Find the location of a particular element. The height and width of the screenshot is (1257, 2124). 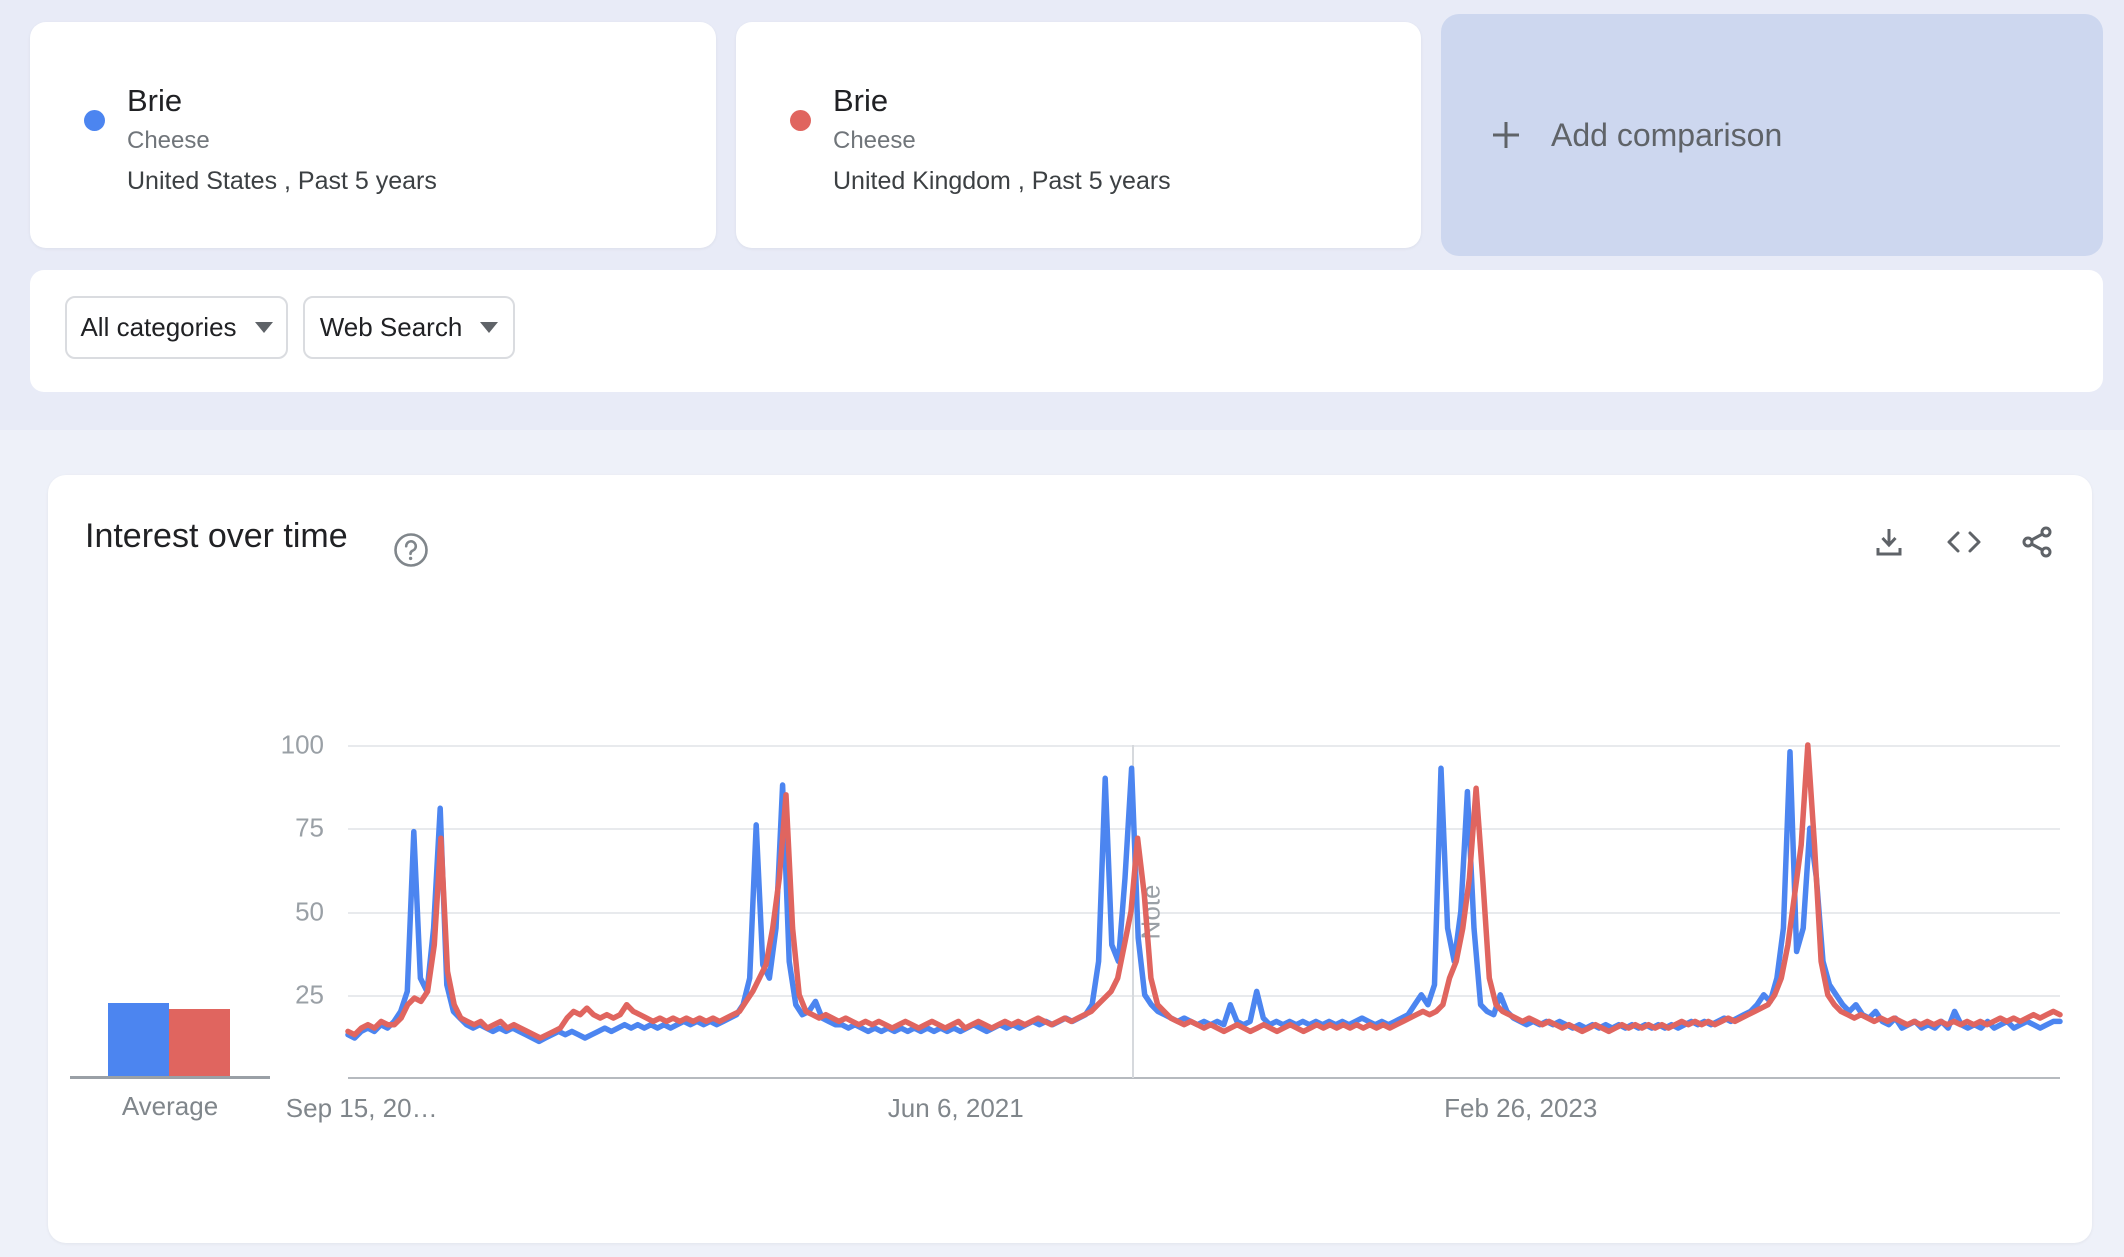

search-type-dropdown: Web Search is located at coordinates (409, 327).